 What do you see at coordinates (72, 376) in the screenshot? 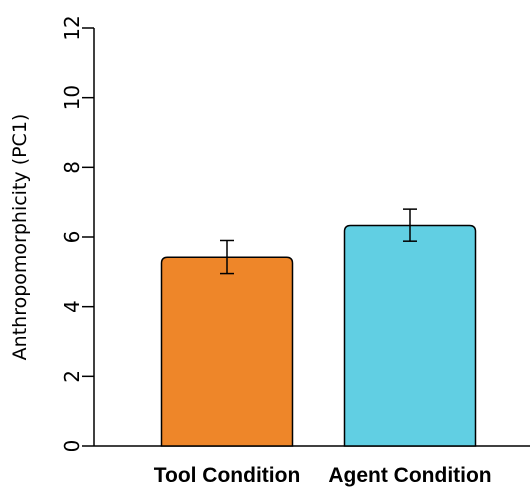
I see `y-tick-label: 2` at bounding box center [72, 376].